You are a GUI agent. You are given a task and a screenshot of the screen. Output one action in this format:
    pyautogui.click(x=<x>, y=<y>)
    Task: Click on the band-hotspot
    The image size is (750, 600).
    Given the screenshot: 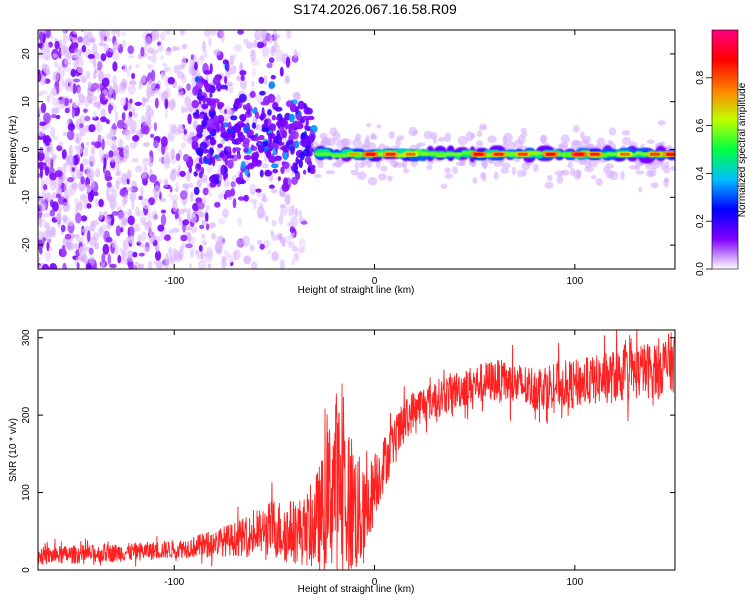 What is the action you would take?
    pyautogui.click(x=655, y=154)
    